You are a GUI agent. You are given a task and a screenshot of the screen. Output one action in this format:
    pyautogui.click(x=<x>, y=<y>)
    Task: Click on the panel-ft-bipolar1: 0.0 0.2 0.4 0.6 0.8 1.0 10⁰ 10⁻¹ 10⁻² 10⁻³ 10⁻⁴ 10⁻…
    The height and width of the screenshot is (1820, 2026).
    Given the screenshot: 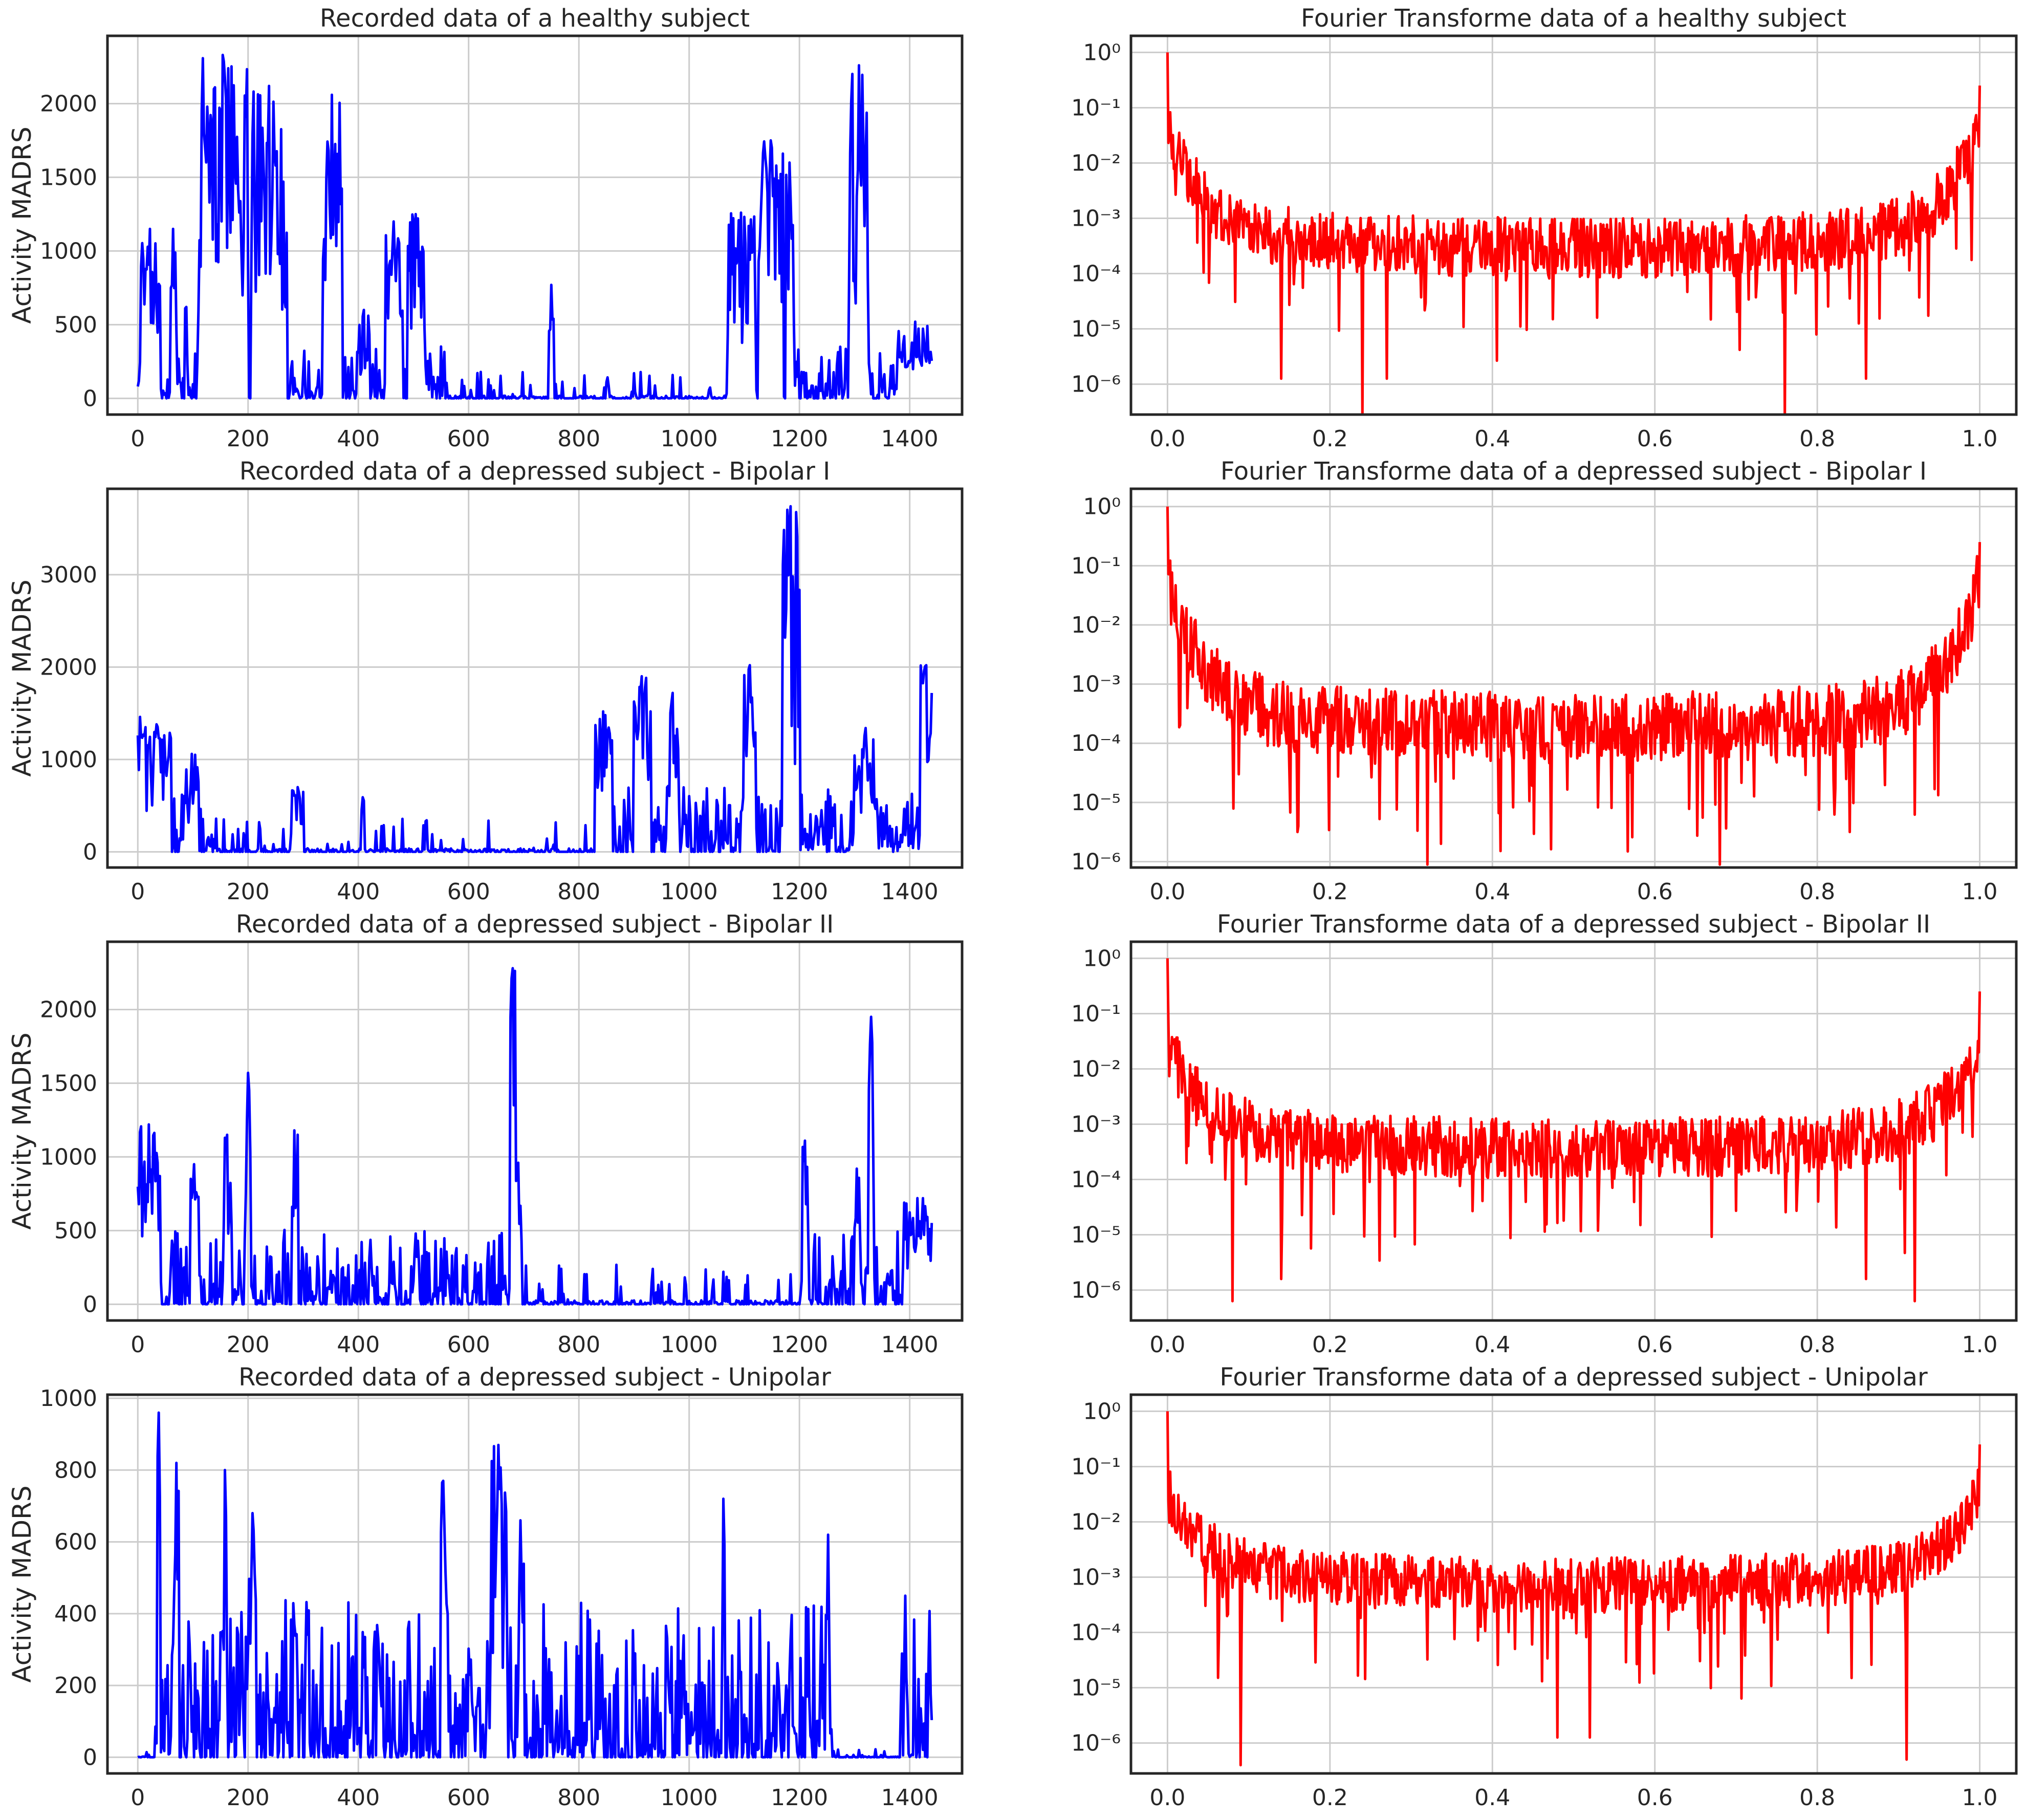 What is the action you would take?
    pyautogui.click(x=1545, y=681)
    